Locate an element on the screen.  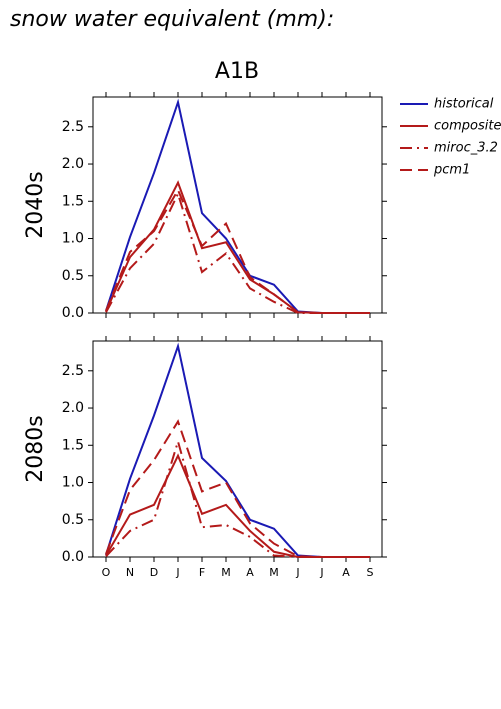
y-axis-label: 2080s is located at coordinates (35, 448).